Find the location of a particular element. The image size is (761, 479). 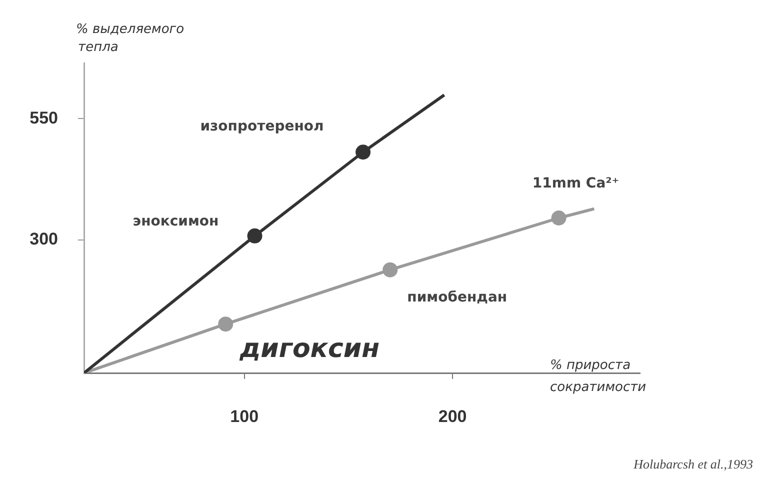

y-axis-title: % выделяемого тепла is located at coordinates (130, 38).